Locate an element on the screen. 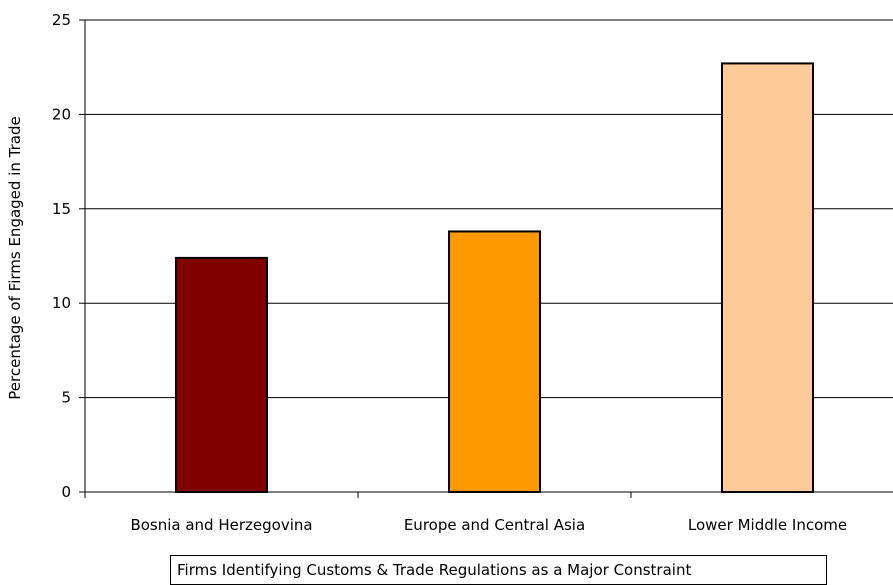 This screenshot has height=585, width=893. y-axis-ticks: 0 5 10 15 20 25 is located at coordinates (68, 256).